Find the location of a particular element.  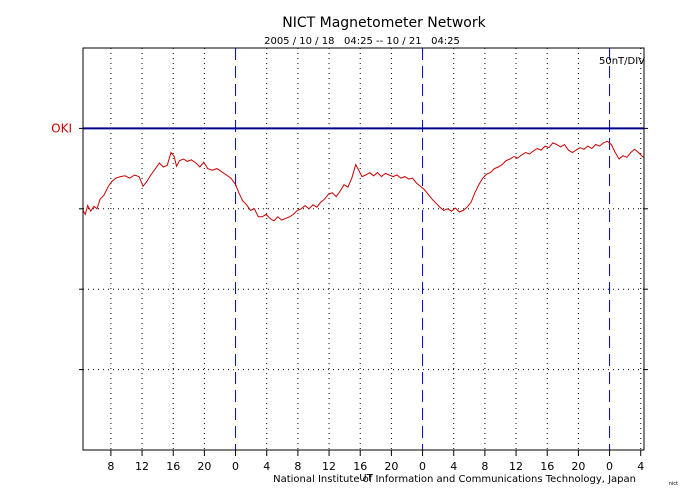

chart-subtitle: 2005 / 10 / 18 04:25 -- 10 / 21 04:25 is located at coordinates (362, 41).